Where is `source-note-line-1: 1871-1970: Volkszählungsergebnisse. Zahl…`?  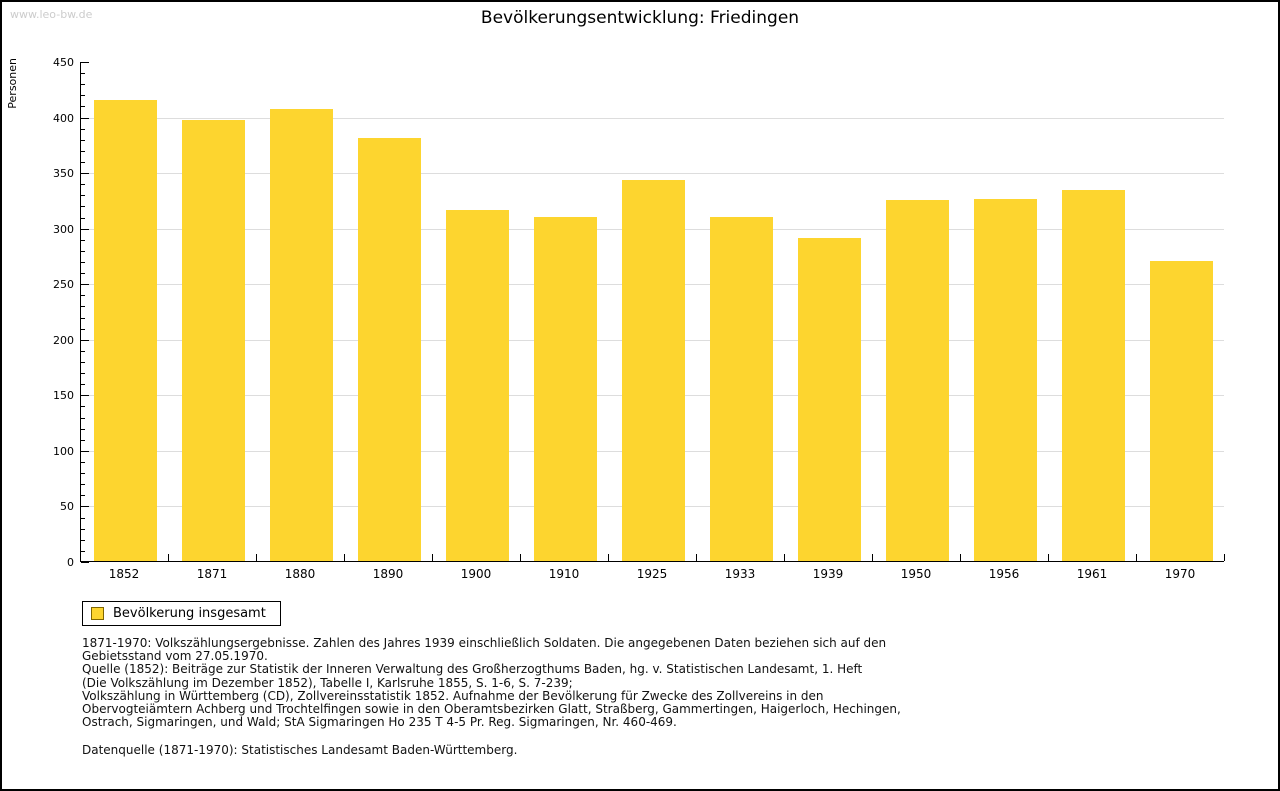 source-note-line-1: 1871-1970: Volkszählungsergebnisse. Zahl… is located at coordinates (484, 643).